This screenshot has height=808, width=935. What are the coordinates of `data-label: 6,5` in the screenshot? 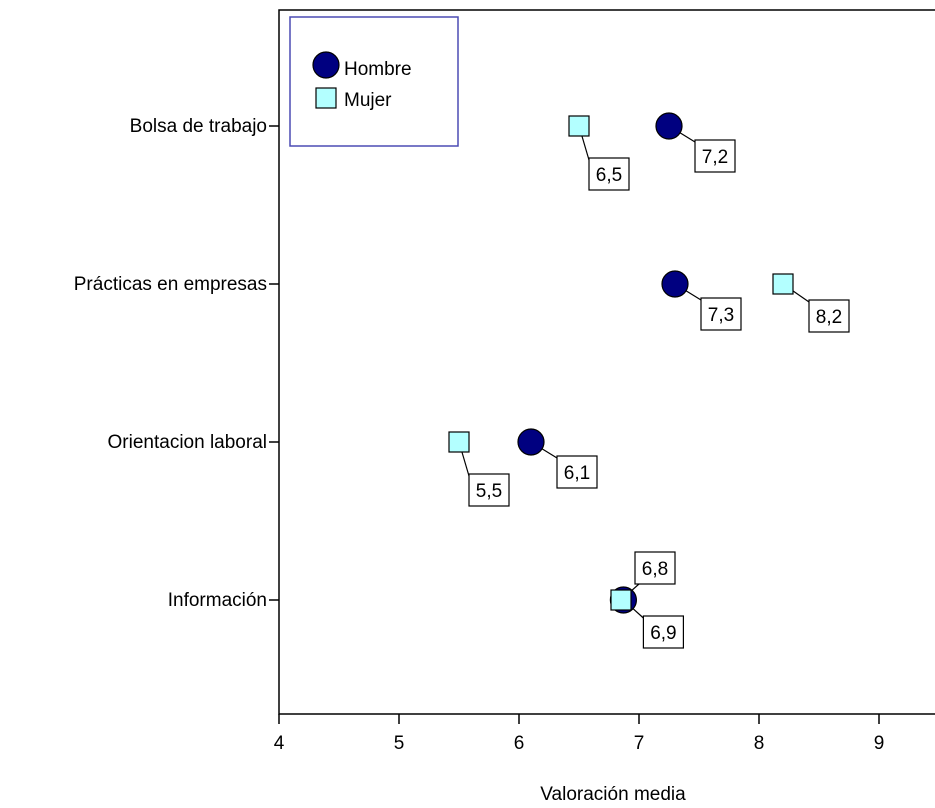 It's located at (609, 175).